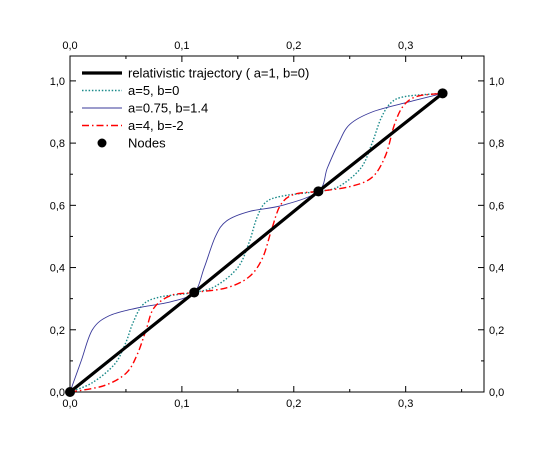 The image size is (545, 467). Describe the element at coordinates (496, 331) in the screenshot. I see `y-tick-label-right: 0,2` at that location.